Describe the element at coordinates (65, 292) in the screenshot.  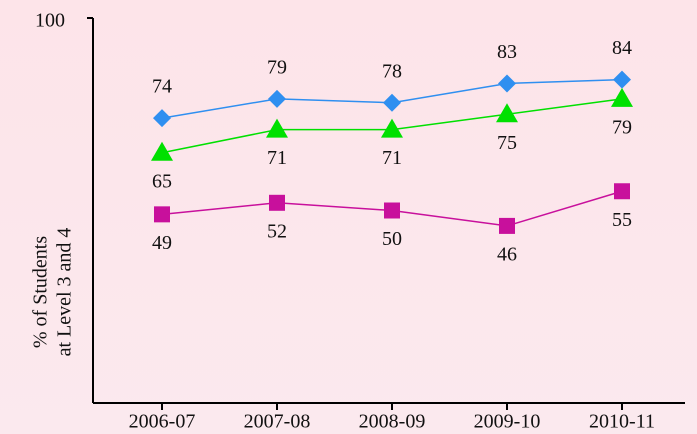
I see `y-axis-label: at Level 3 and 4` at that location.